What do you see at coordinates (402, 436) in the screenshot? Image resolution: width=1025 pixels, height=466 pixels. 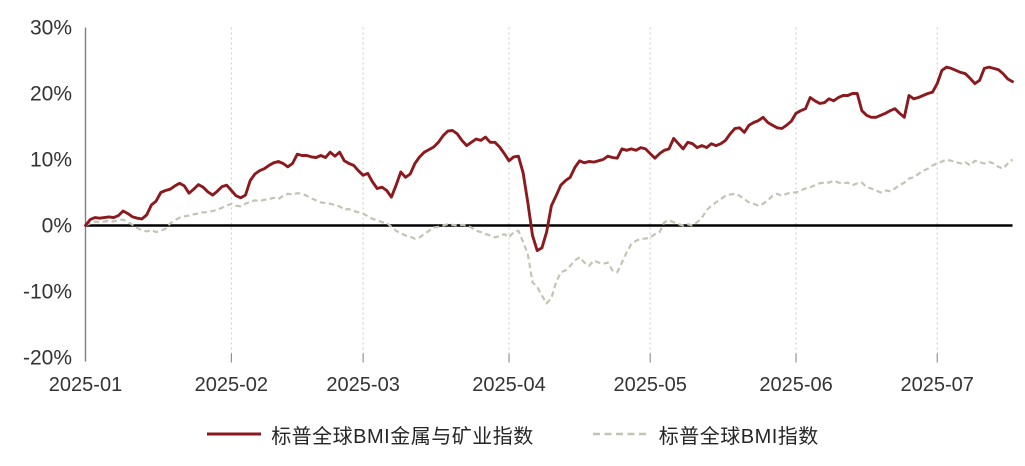 I see `legend-label-metals-mining: 标普全球BMI金属与矿业指数` at bounding box center [402, 436].